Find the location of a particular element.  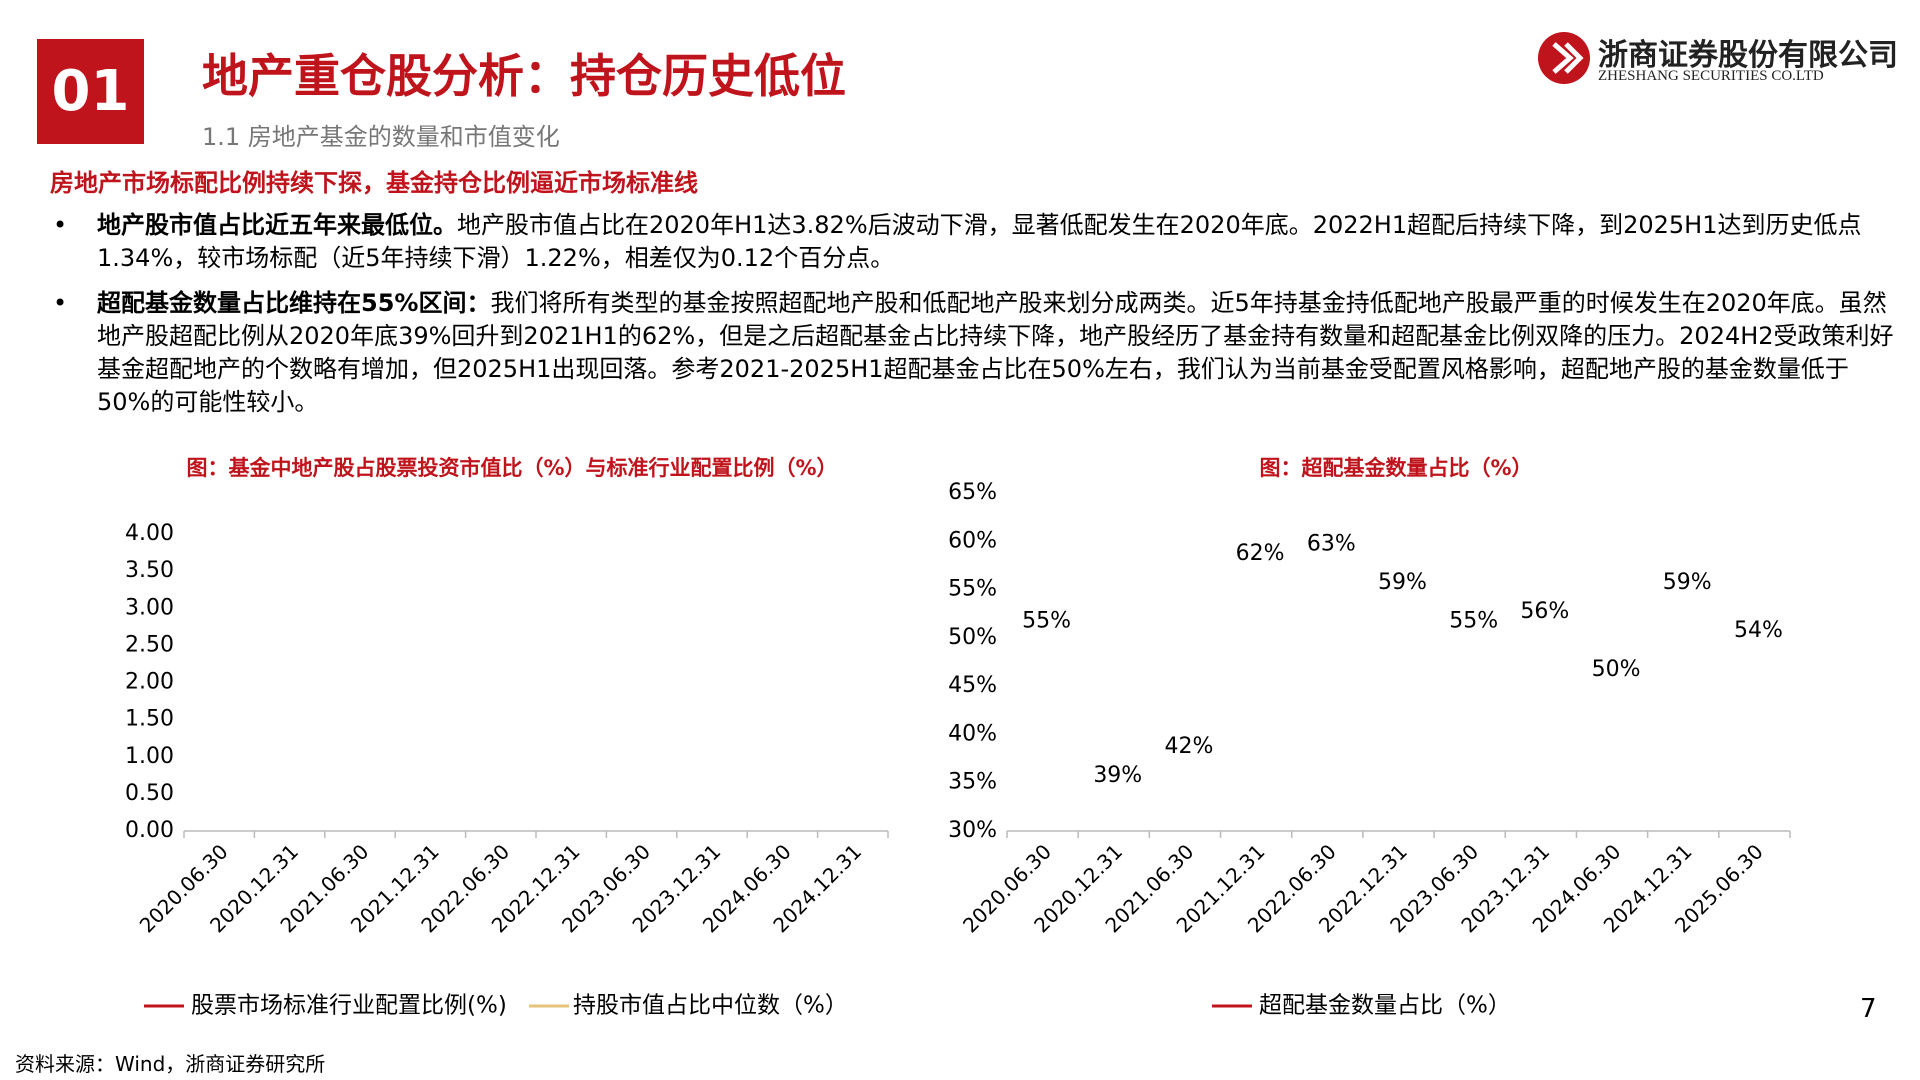

page-number: 7 is located at coordinates (1868, 1009).